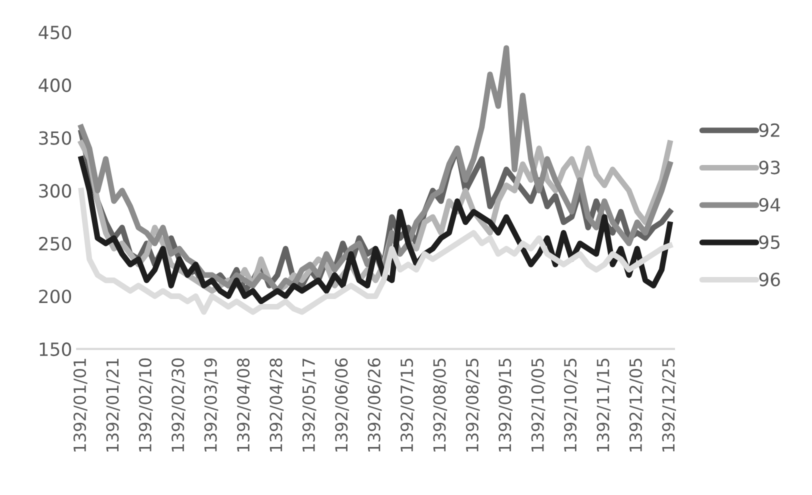 The image size is (812, 495). Describe the element at coordinates (669, 405) in the screenshot. I see `x-tick-label: 1392/12/25` at that location.